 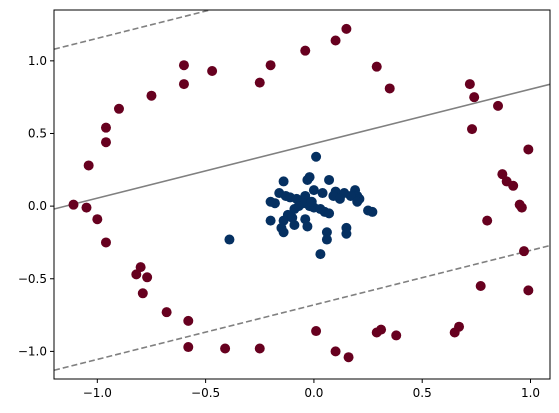 I want to click on x-tick-label: −1.0, so click(x=97, y=393).